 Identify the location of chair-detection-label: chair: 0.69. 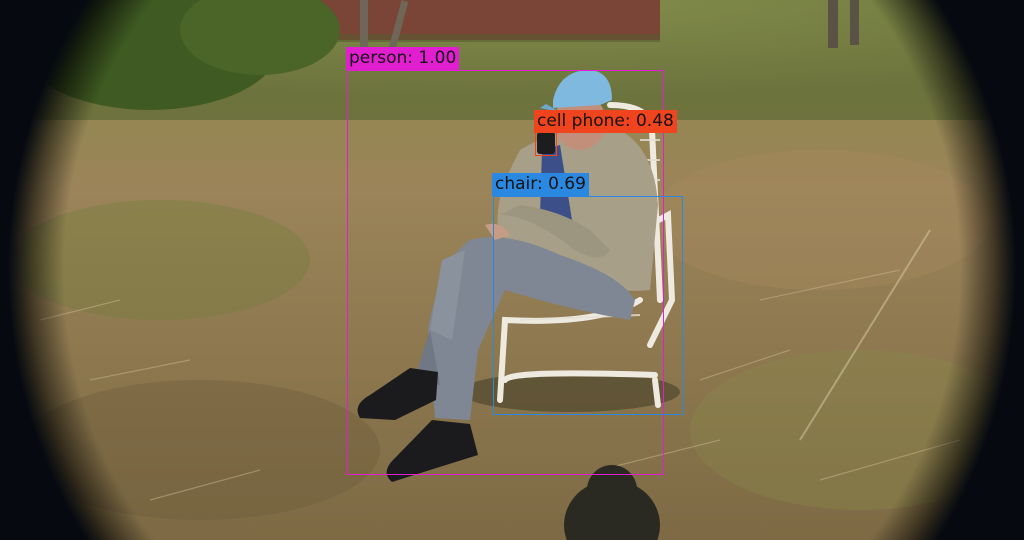
(540, 184).